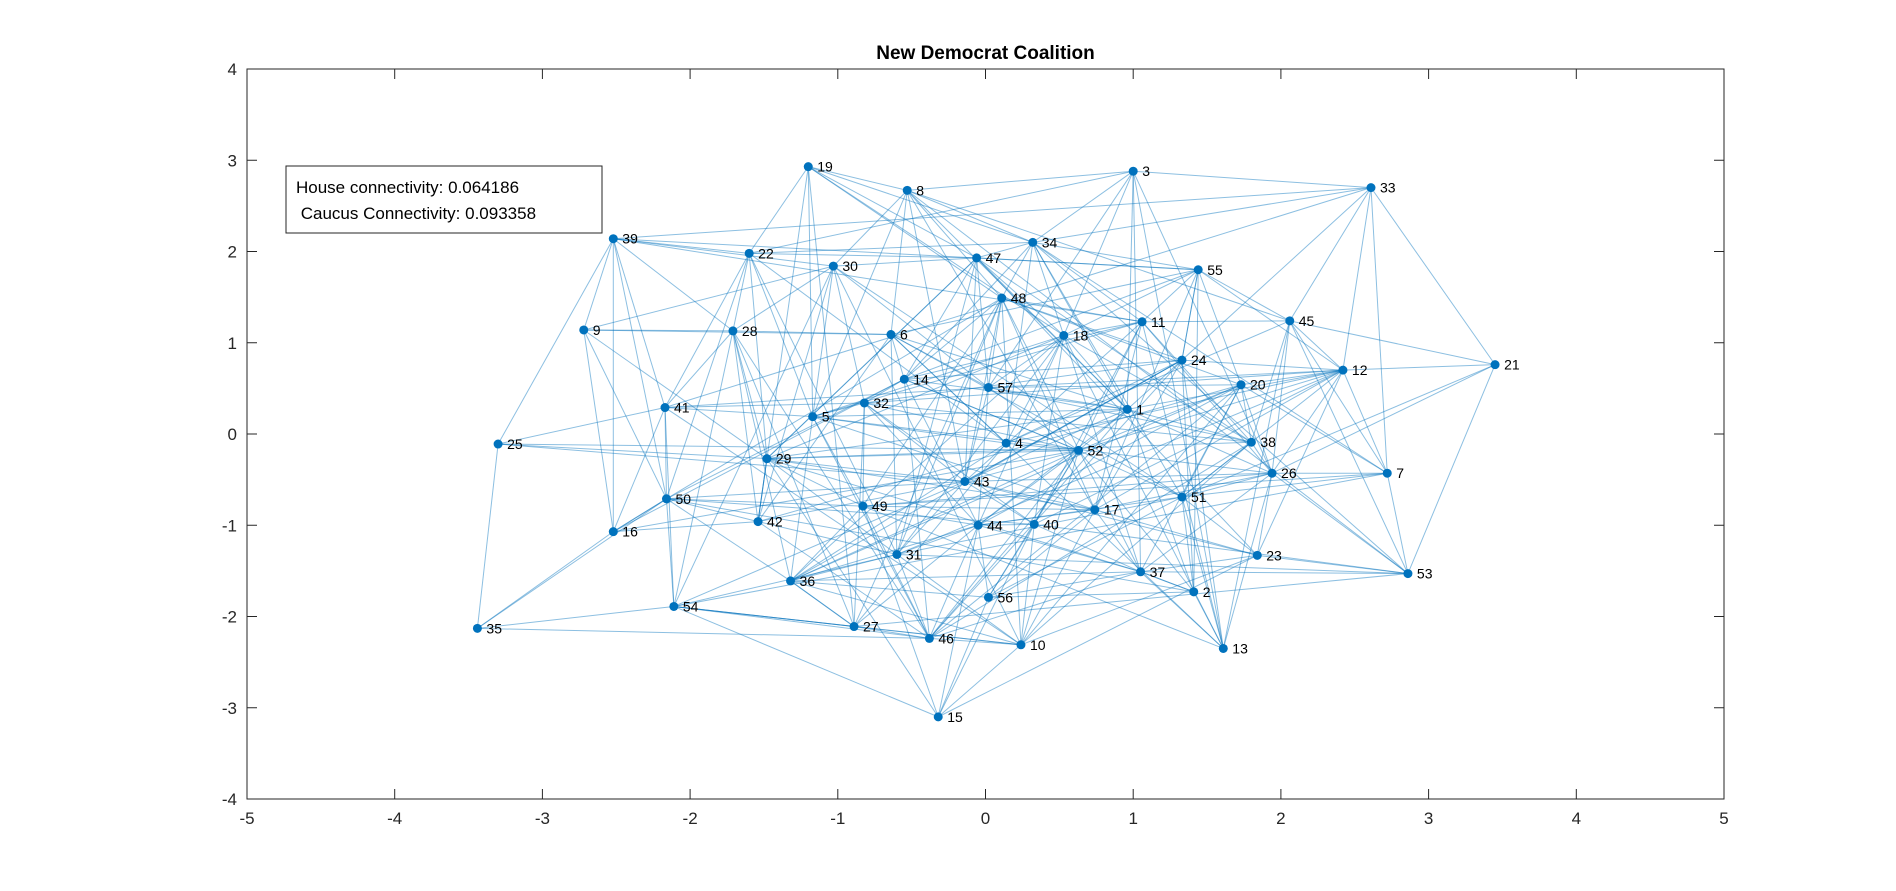 Image resolution: width=1896 pixels, height=891 pixels. I want to click on x-tick-label: 4, so click(1576, 818).